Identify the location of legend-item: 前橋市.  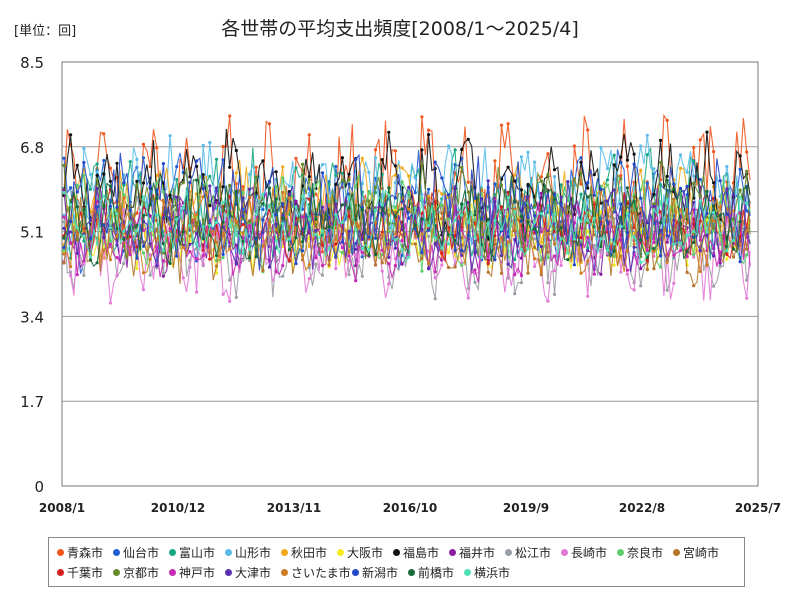
(436, 572).